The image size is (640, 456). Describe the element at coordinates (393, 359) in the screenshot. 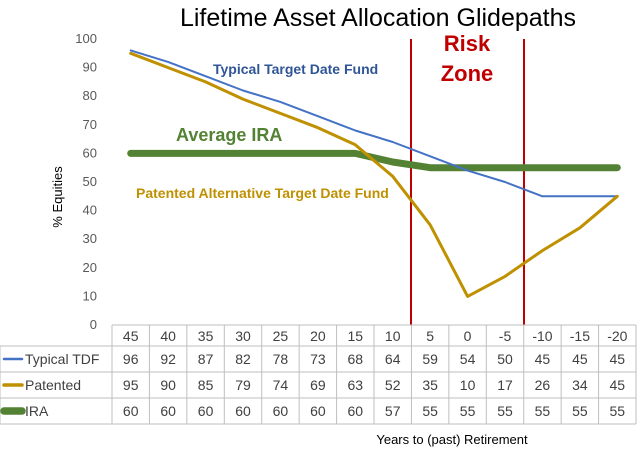

I see `data-label: 64` at that location.